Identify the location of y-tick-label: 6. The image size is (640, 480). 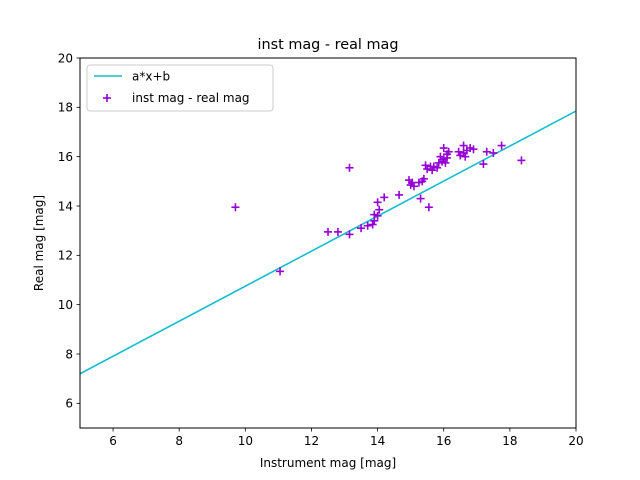
(69, 404).